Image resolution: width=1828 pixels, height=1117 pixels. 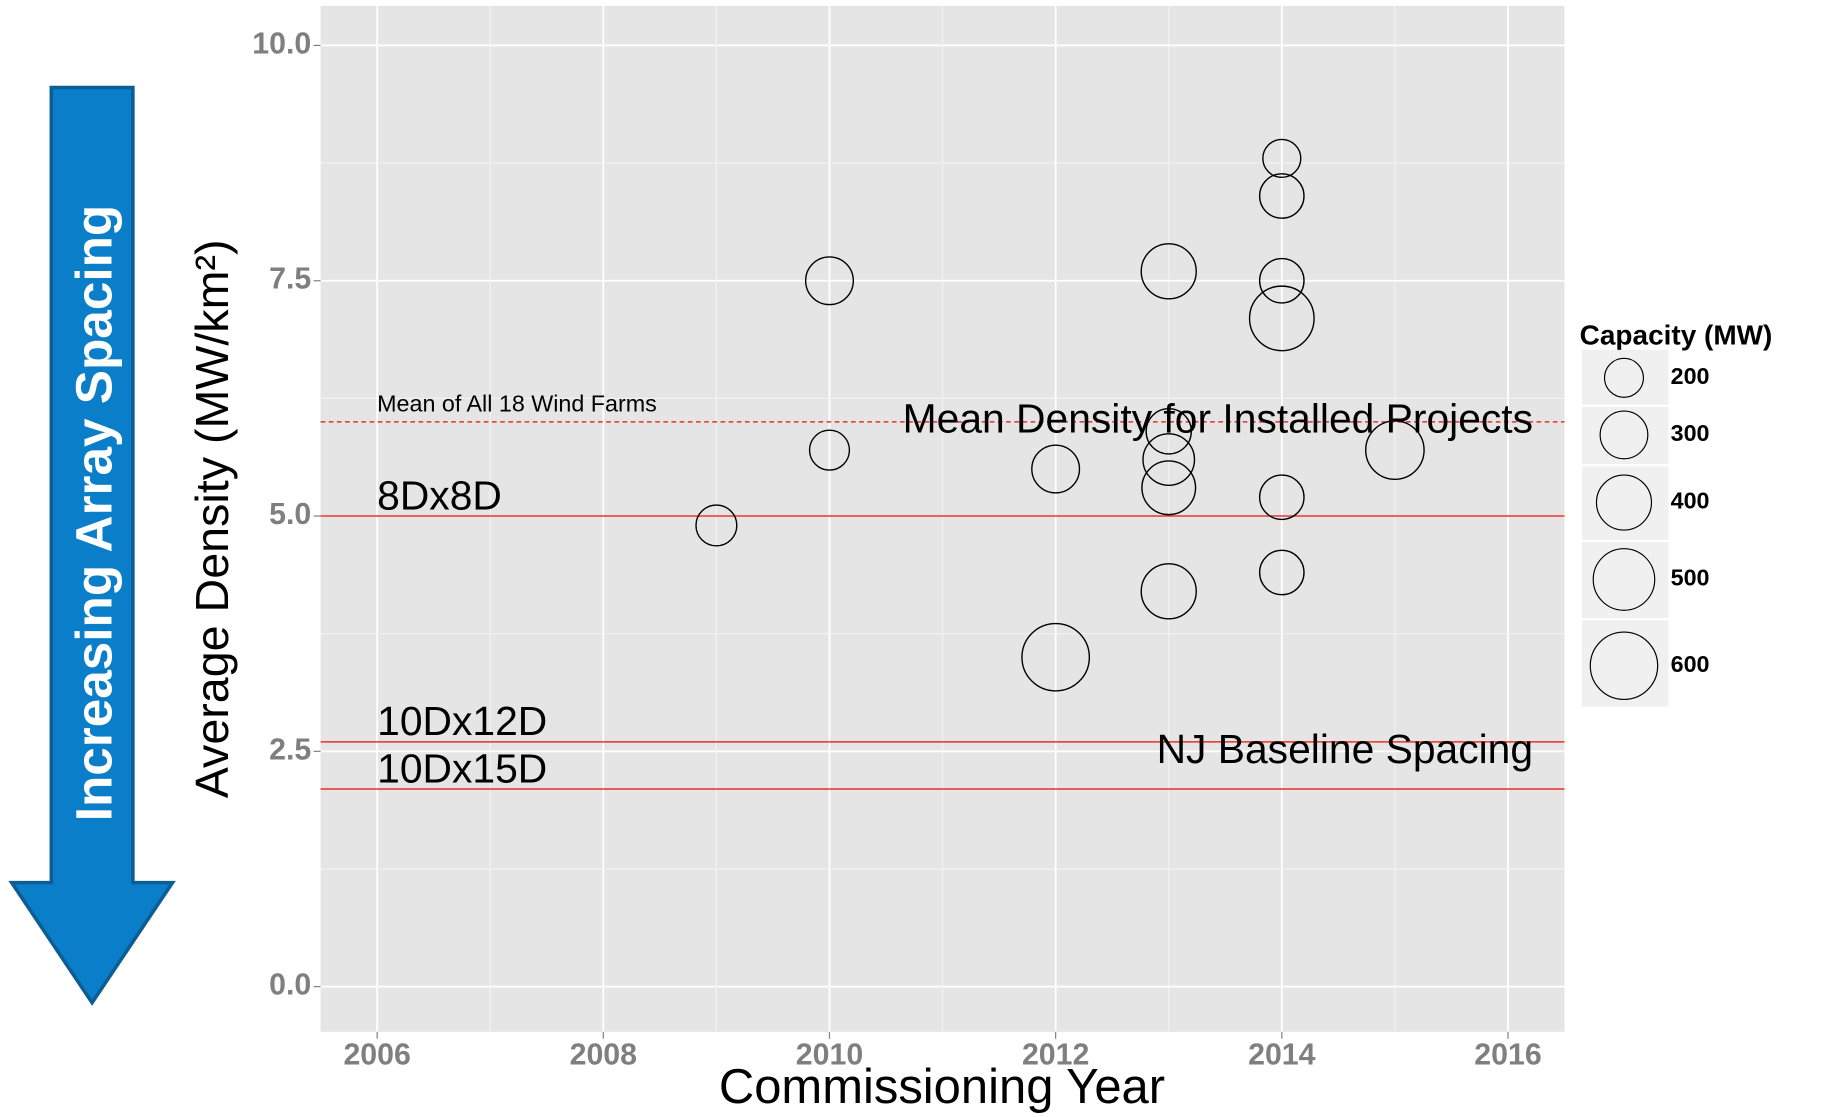 I want to click on x-tick-label: 2014, so click(x=1282, y=1054).